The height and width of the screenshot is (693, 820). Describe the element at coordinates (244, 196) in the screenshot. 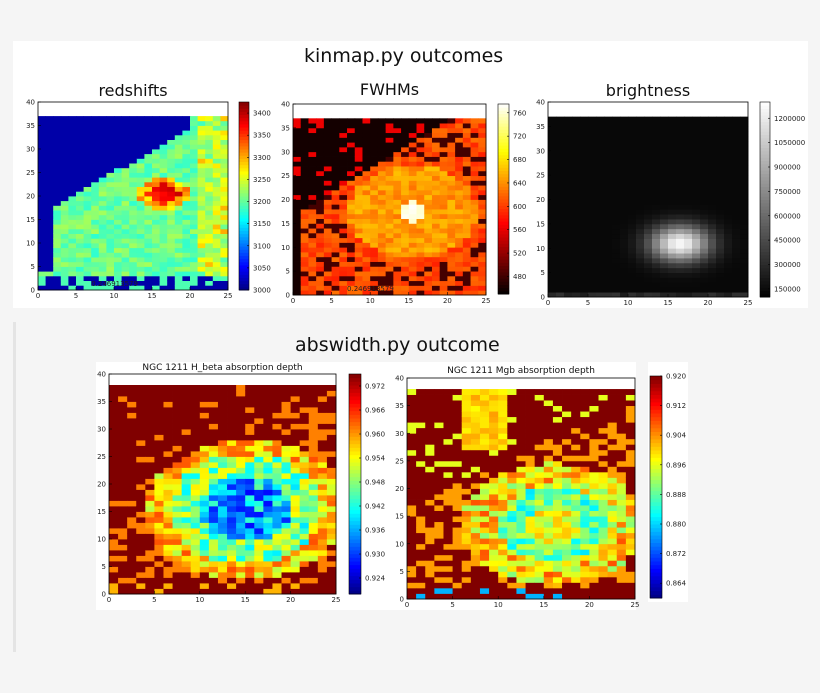

I see `colorbar` at that location.